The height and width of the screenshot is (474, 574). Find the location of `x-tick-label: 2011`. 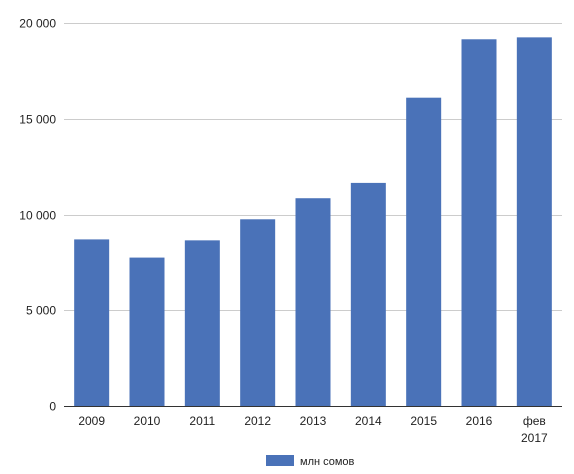

x-tick-label: 2011 is located at coordinates (202, 421).